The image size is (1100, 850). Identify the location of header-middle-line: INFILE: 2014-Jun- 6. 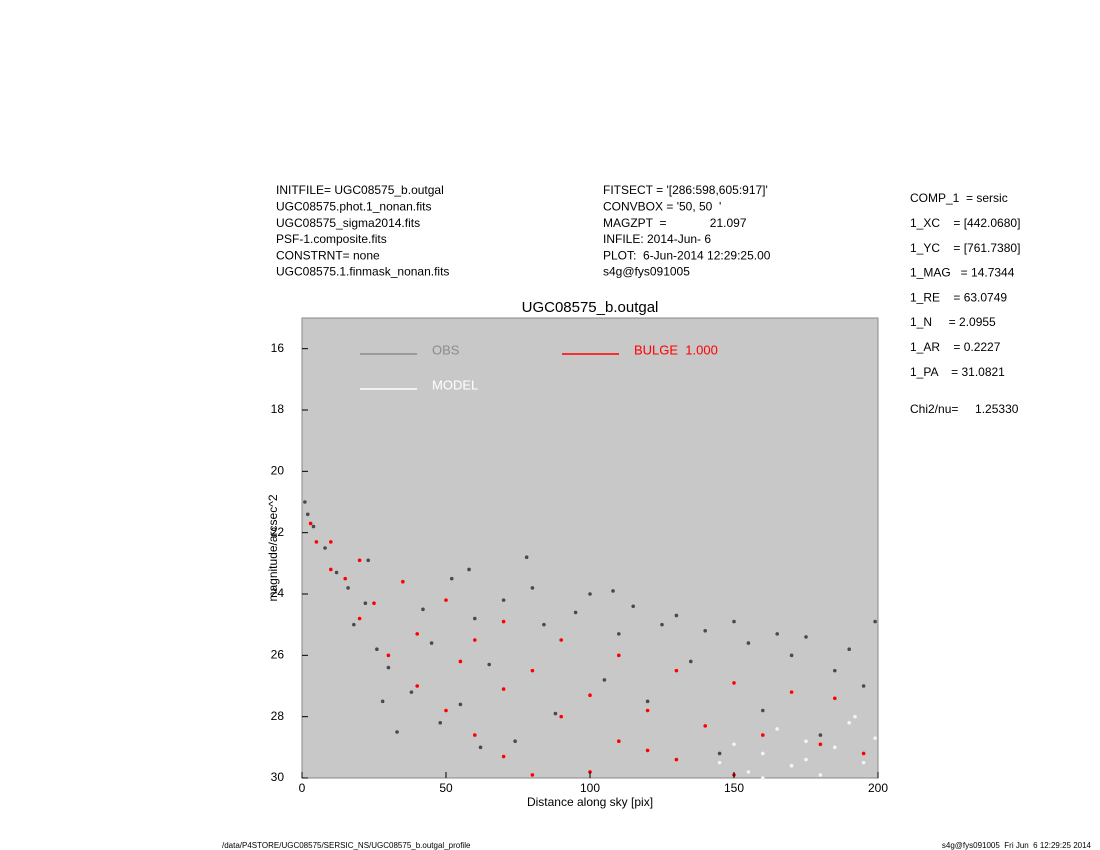
(657, 239).